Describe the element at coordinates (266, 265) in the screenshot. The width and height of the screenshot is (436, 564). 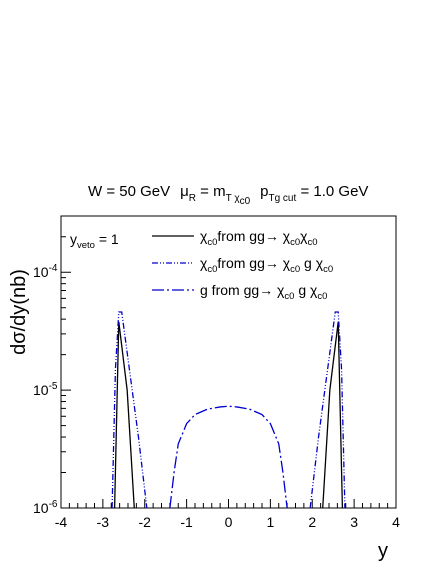
I see `legend-entry-2: χc0from gg→ χc0 g χc0` at that location.